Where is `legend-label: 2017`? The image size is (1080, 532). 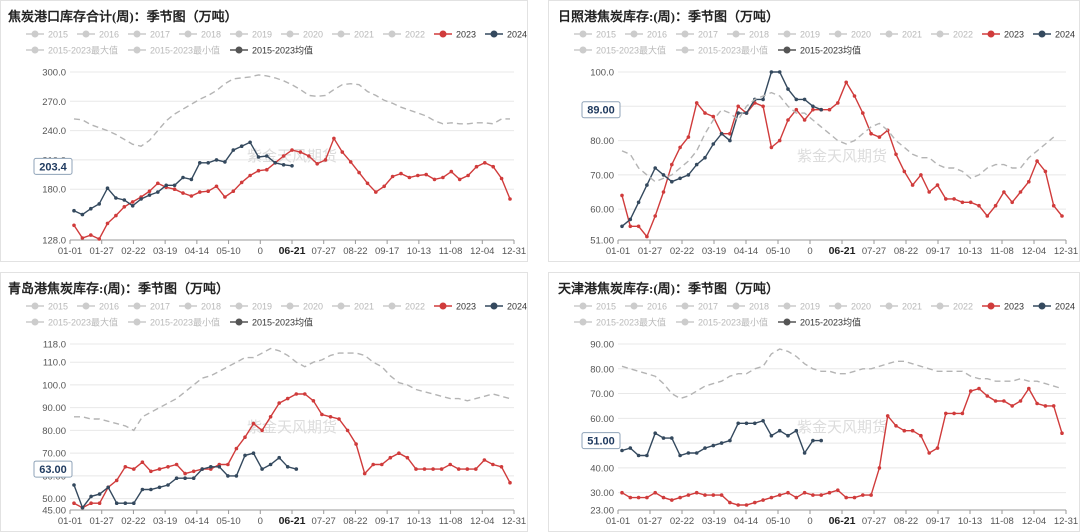 legend-label: 2017 is located at coordinates (160, 307).